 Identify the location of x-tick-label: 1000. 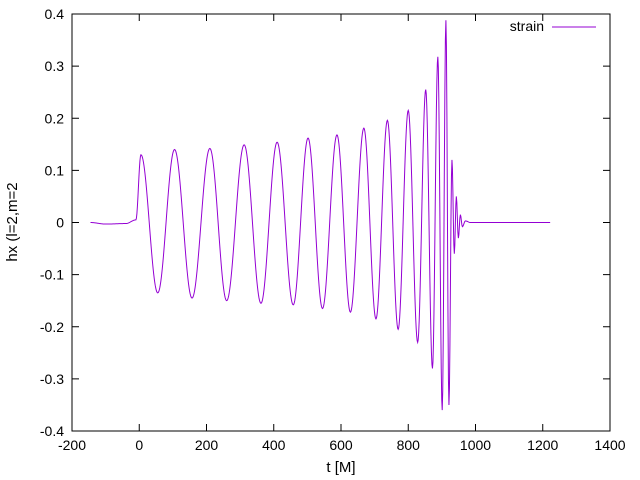
(475, 445).